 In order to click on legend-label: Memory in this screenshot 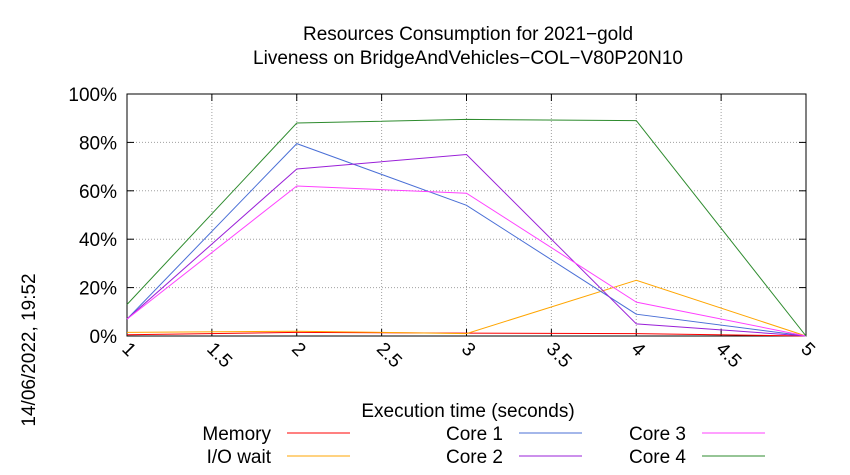, I will do `click(236, 434)`.